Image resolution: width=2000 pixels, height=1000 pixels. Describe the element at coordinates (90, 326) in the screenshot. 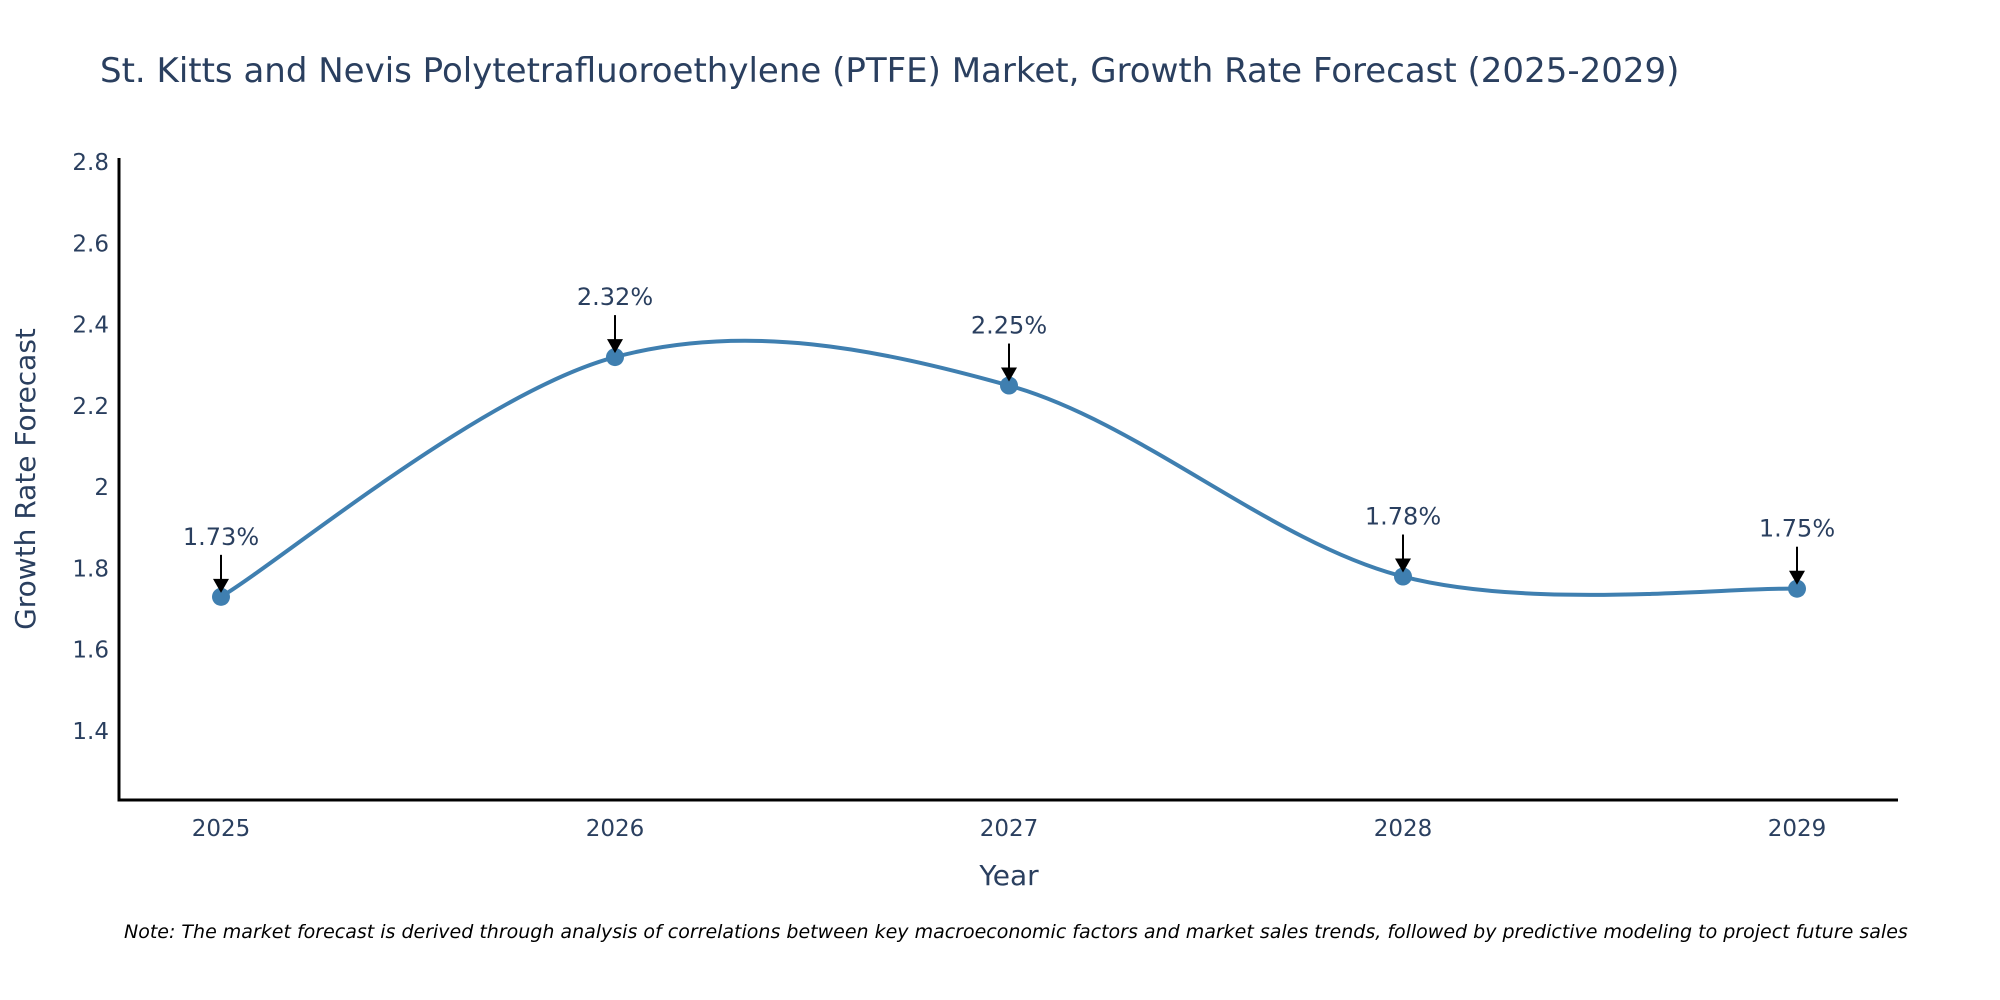

I see `y-tick-label: 2.4` at that location.